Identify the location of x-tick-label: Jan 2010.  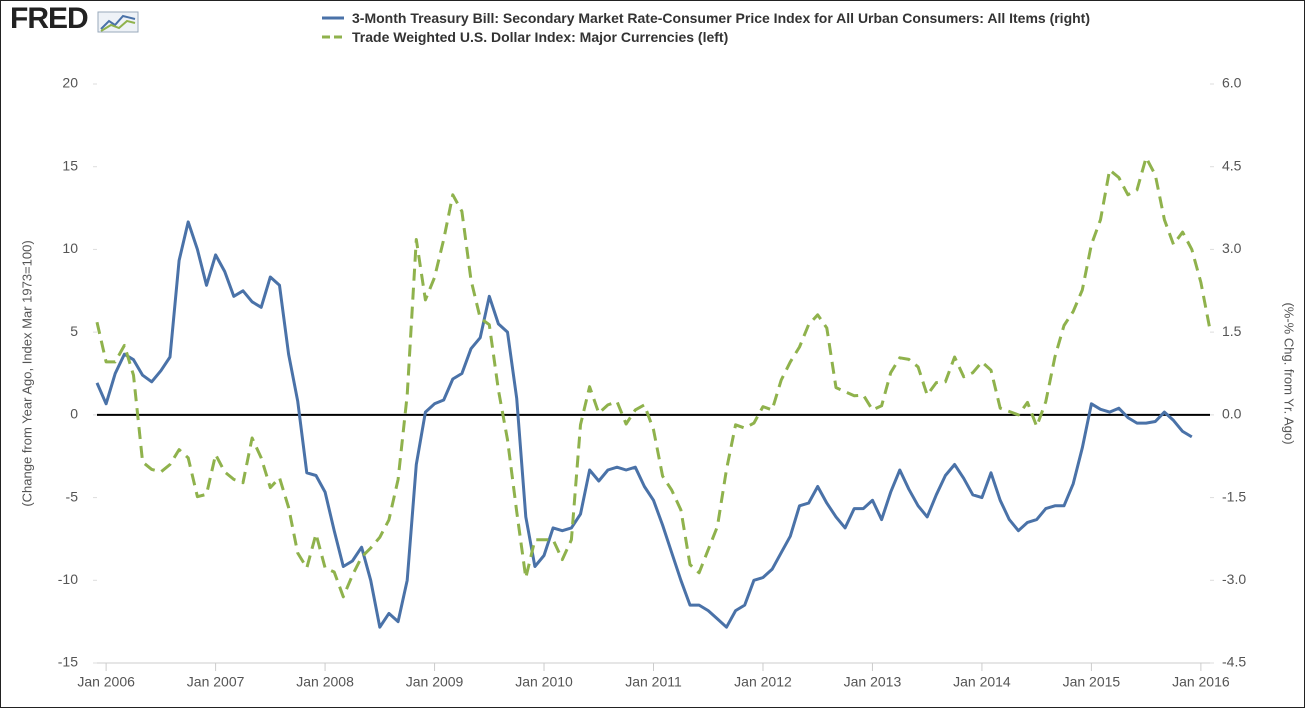
(544, 682).